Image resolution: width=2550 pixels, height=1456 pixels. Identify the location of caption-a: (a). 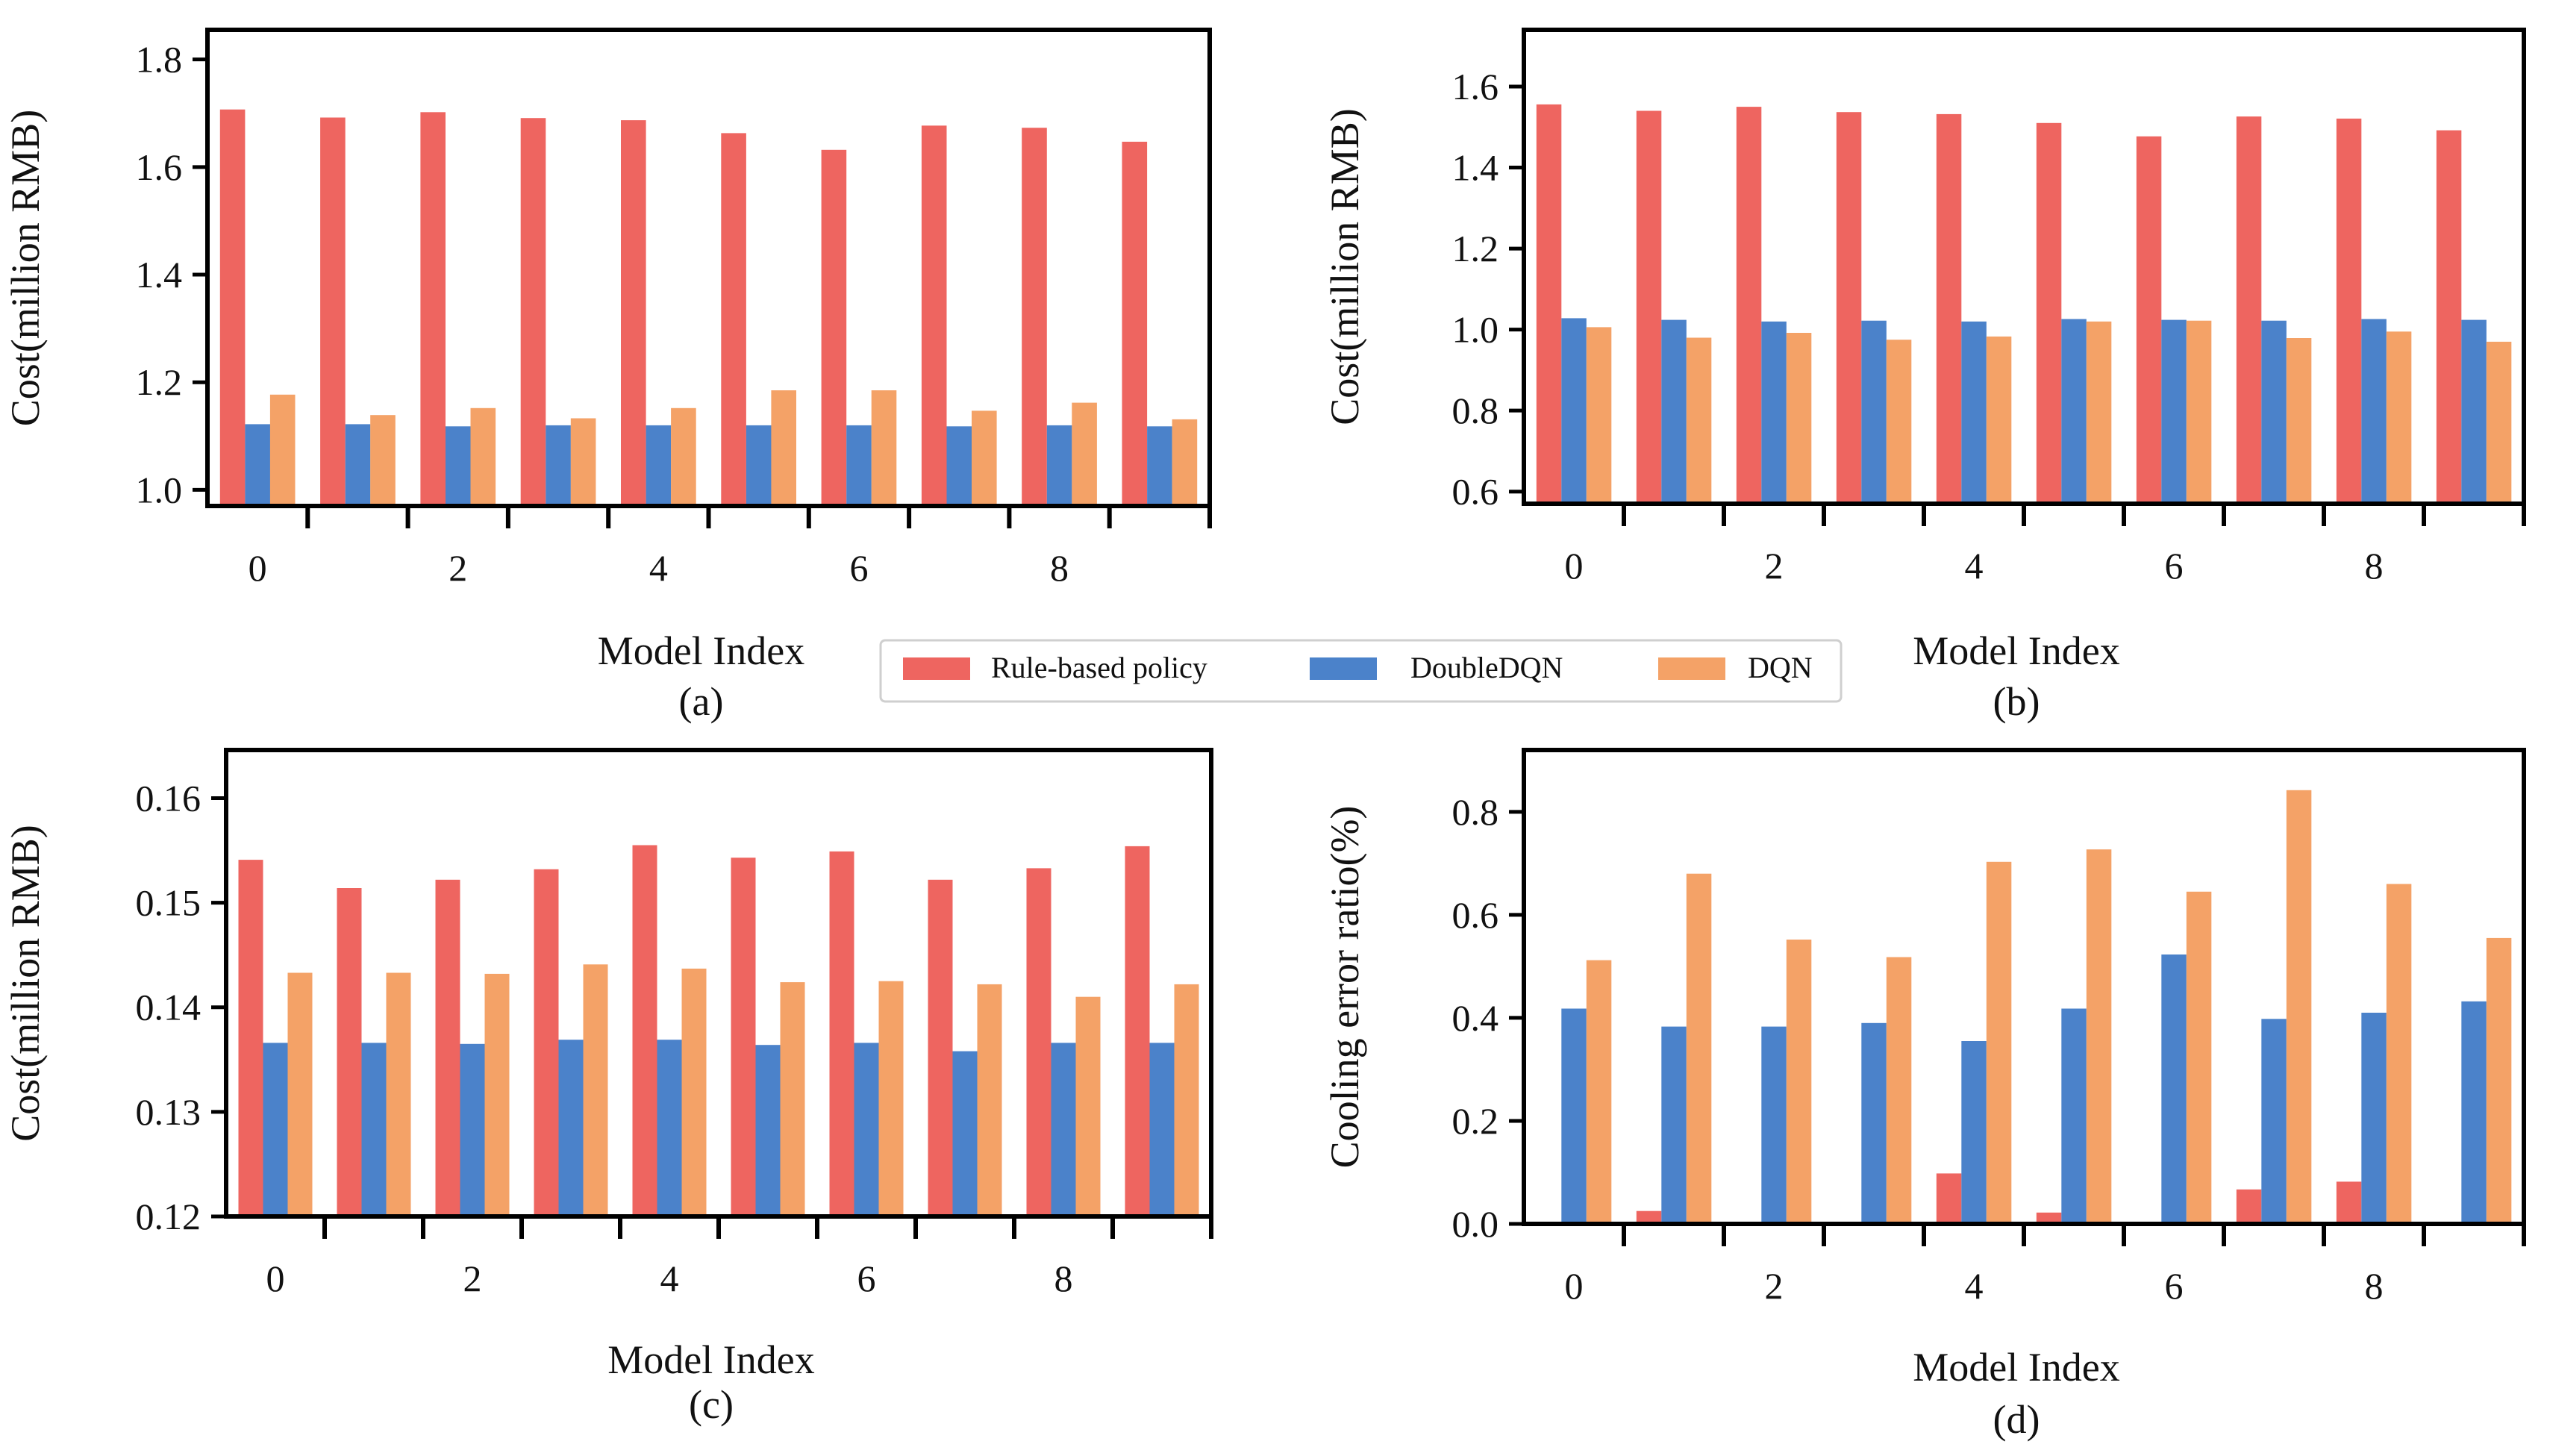
(702, 701).